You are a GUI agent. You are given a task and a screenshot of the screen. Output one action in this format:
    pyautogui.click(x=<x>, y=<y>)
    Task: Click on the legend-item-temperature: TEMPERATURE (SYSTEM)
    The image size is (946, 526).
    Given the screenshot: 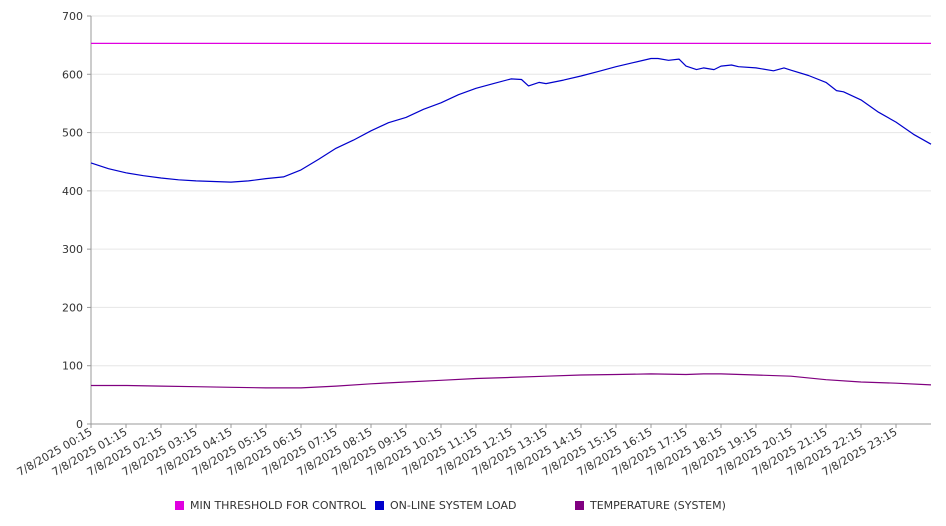 What is the action you would take?
    pyautogui.click(x=650, y=505)
    